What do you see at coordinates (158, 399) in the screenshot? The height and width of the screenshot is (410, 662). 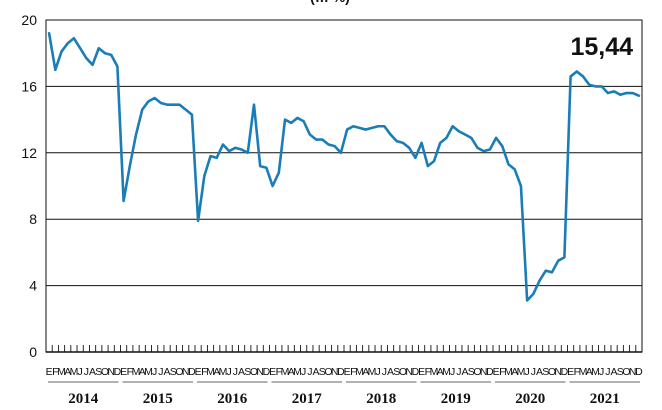 I see `year-tick-label: 2015` at bounding box center [158, 399].